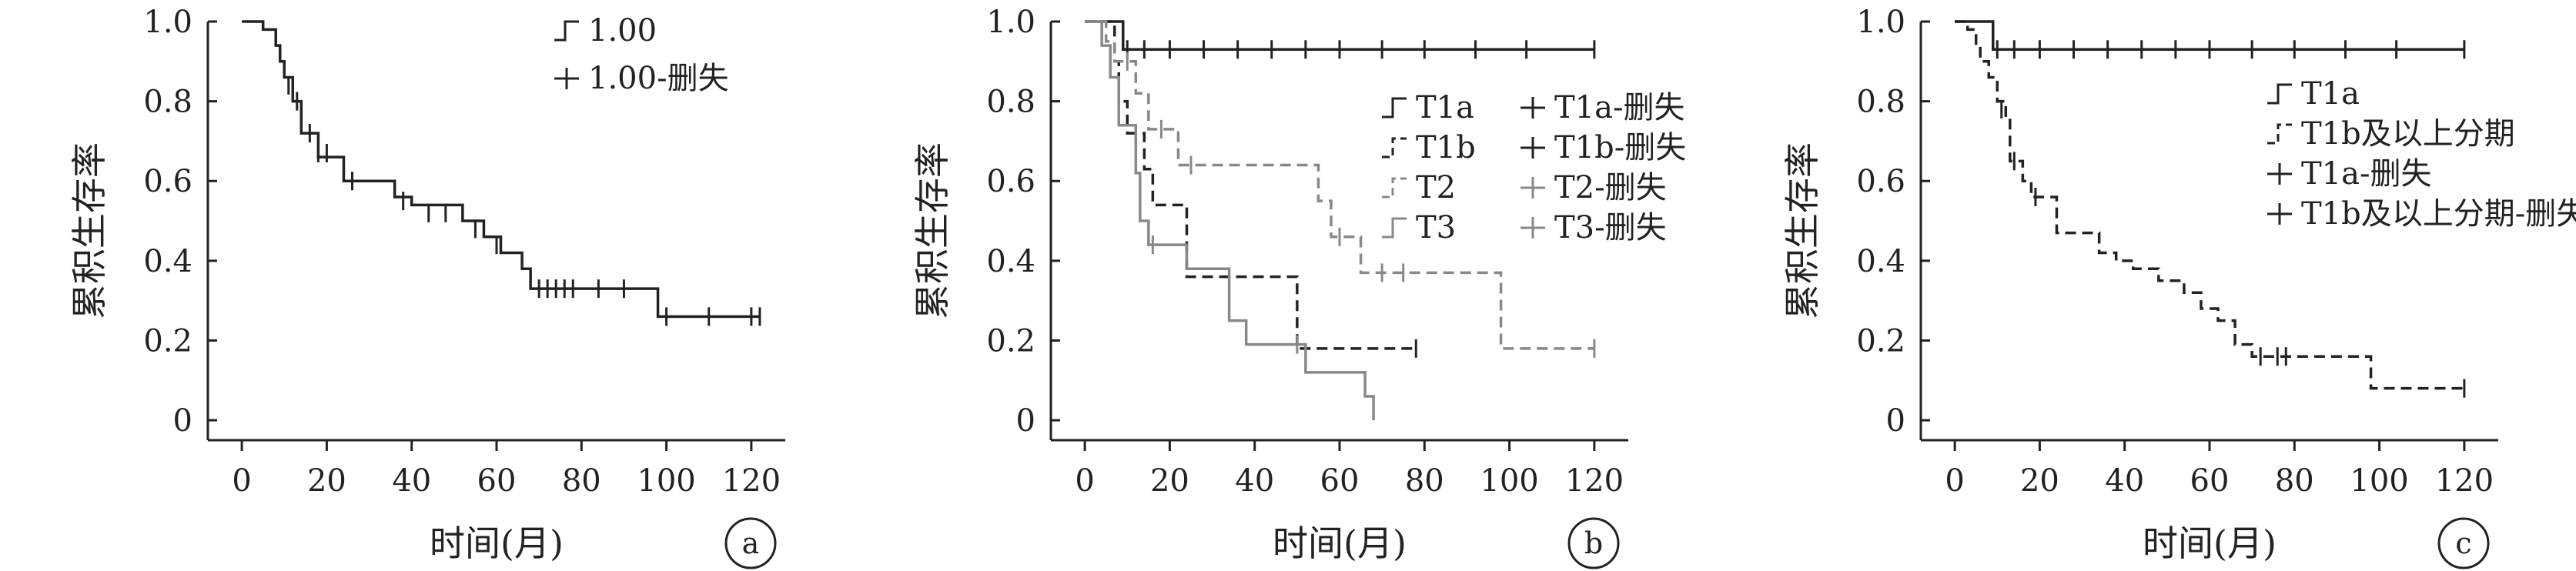  I want to click on panel-label: b, so click(1594, 543).